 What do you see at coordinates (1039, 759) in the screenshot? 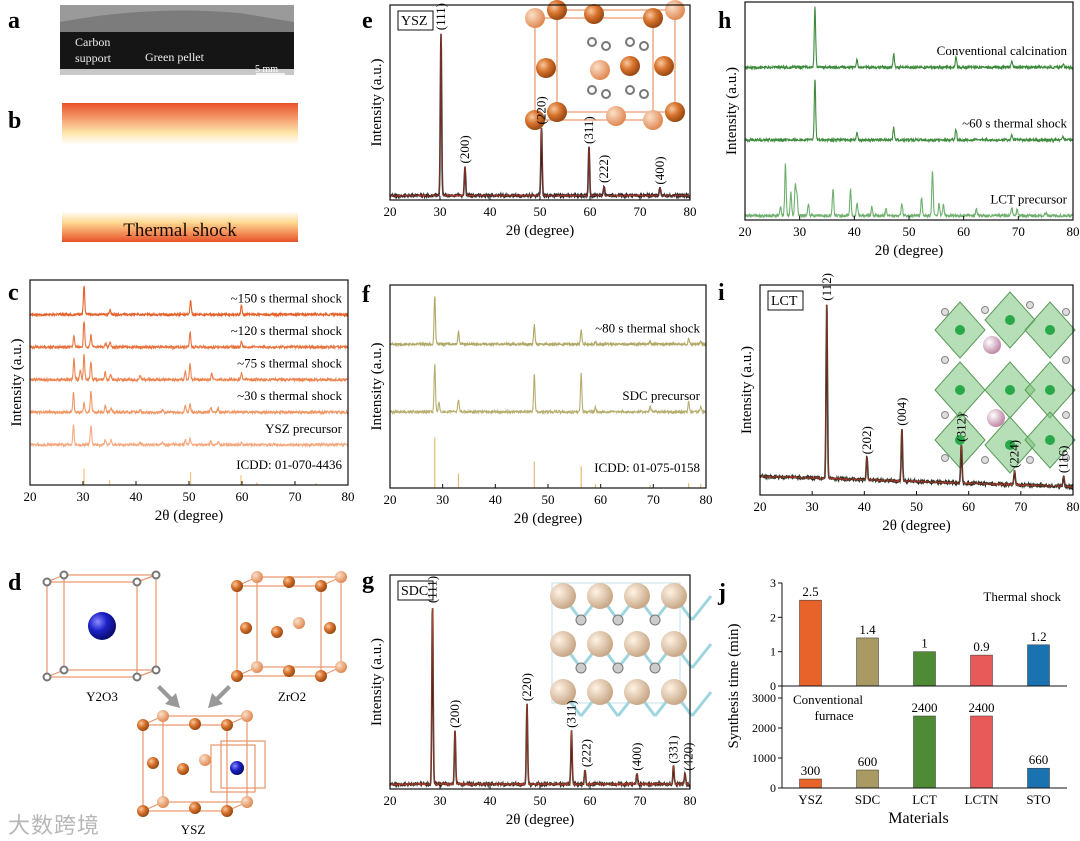
I see `bar-value-label: 660` at bounding box center [1039, 759].